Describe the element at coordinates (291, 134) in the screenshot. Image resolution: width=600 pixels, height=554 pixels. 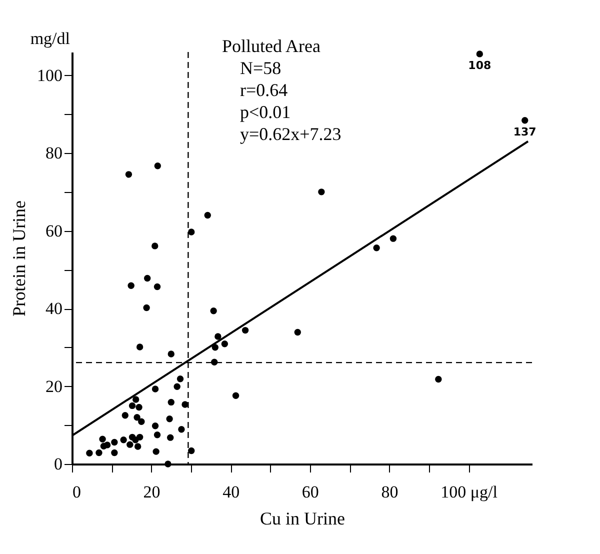
I see `annotation: y=0.62x+7.23` at that location.